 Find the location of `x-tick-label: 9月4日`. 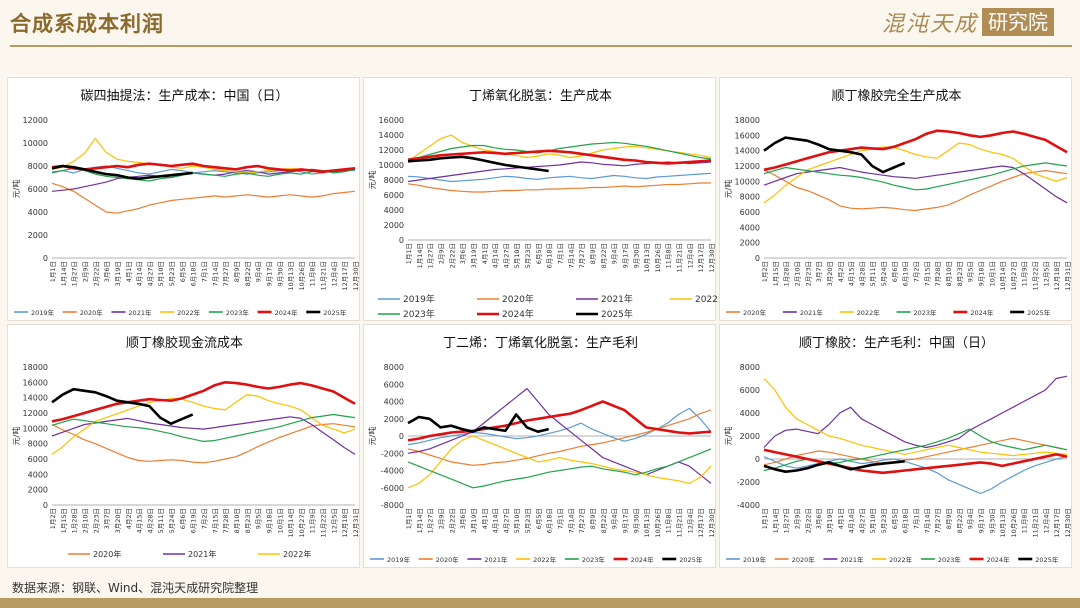

x-tick-label: 9月4日 is located at coordinates (259, 271).